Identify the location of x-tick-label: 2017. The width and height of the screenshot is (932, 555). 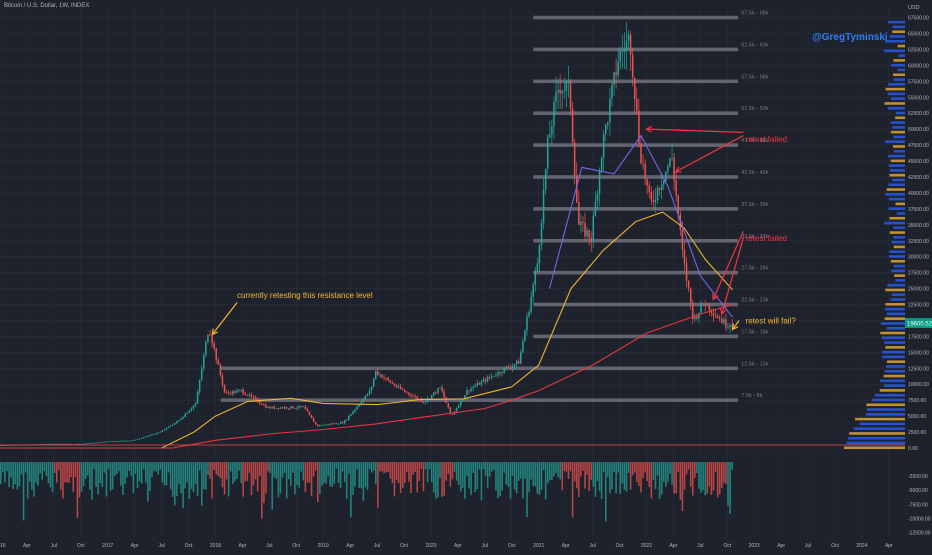
(107, 546).